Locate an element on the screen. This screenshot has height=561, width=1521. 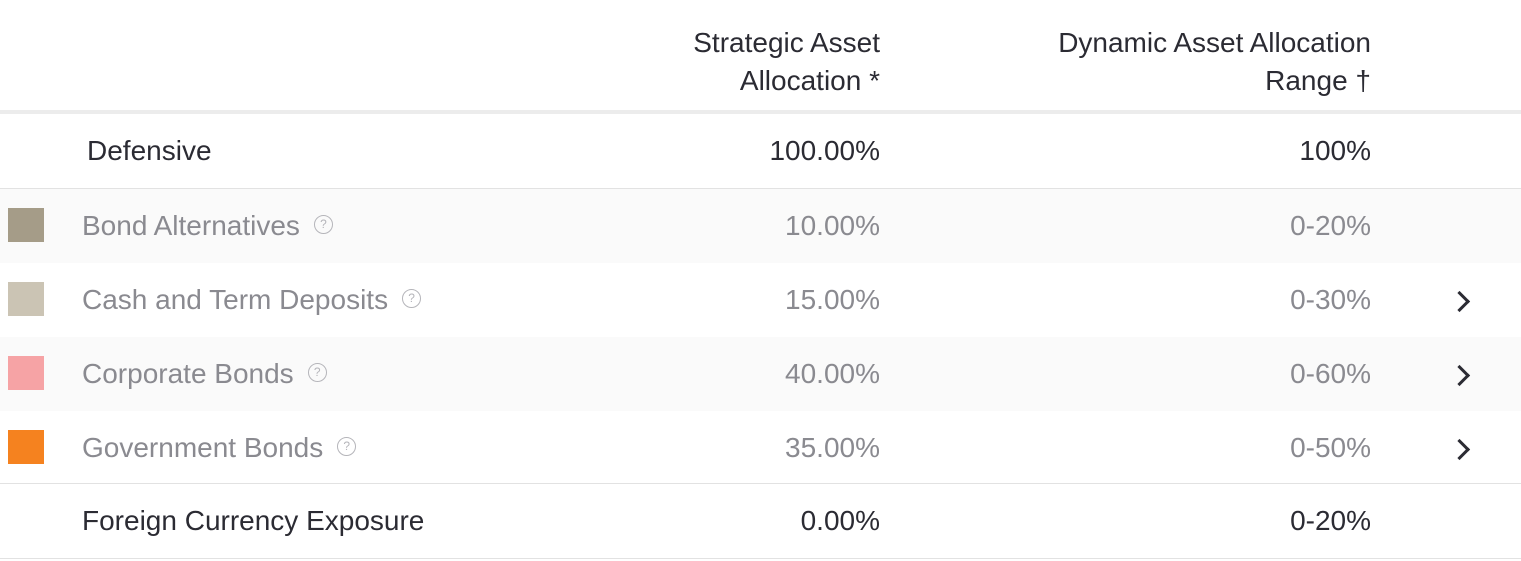
asset-dynamic-value: 0-30% is located at coordinates (1330, 299).